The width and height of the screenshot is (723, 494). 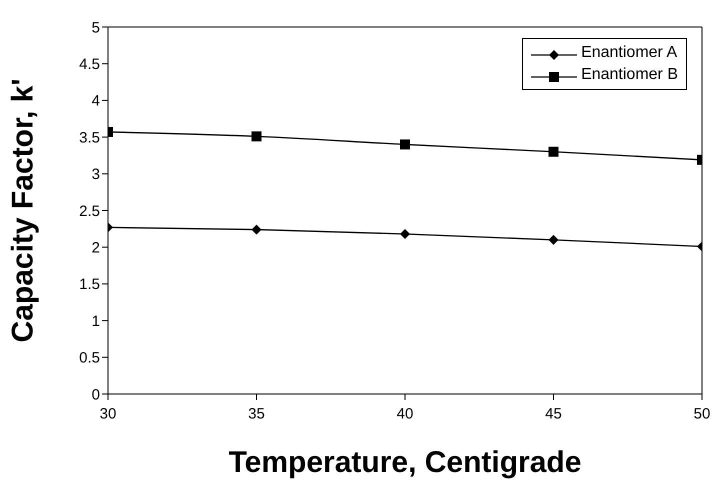 What do you see at coordinates (96, 248) in the screenshot?
I see `y-tick-label: 2` at bounding box center [96, 248].